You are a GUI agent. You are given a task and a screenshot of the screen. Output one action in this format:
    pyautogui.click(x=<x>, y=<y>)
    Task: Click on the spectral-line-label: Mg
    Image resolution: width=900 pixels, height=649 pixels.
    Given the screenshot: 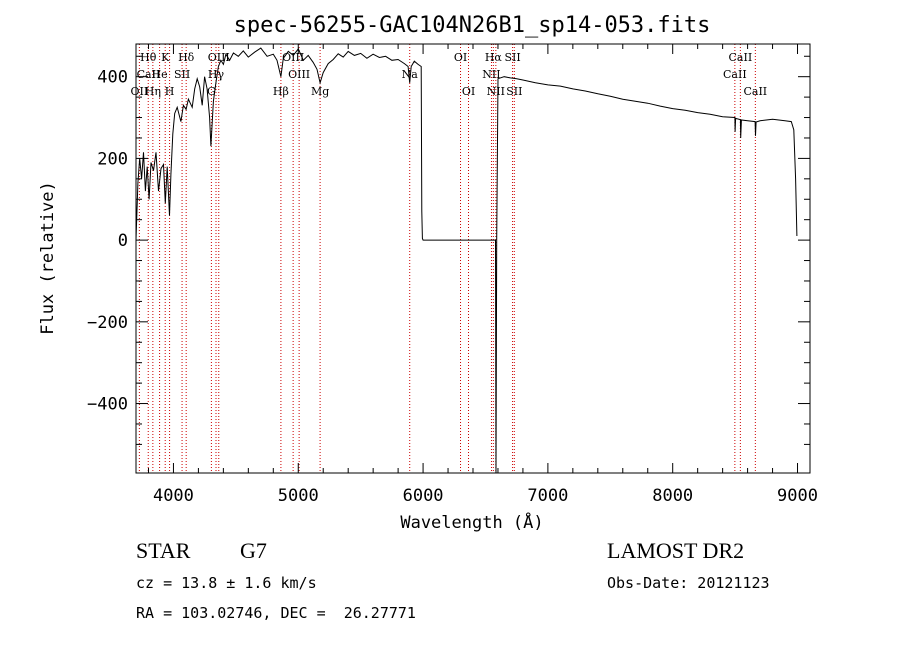 What is the action you would take?
    pyautogui.click(x=320, y=91)
    